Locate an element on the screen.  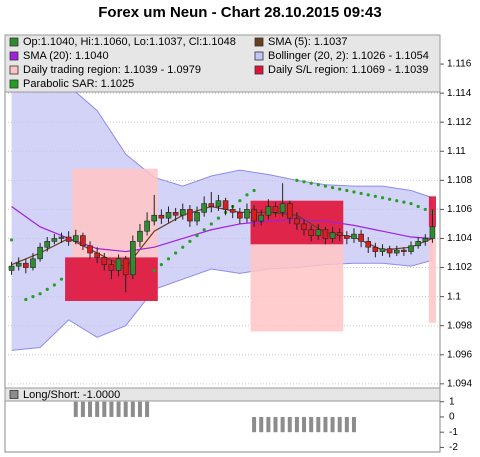
y-tick-label: 1.116 is located at coordinates (459, 64).